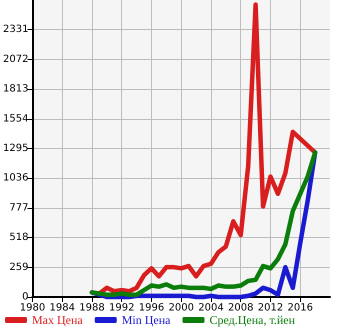 This screenshot has width=345, height=335. I want to click on legend-label: Сред.Цена, т.йен, so click(252, 320).